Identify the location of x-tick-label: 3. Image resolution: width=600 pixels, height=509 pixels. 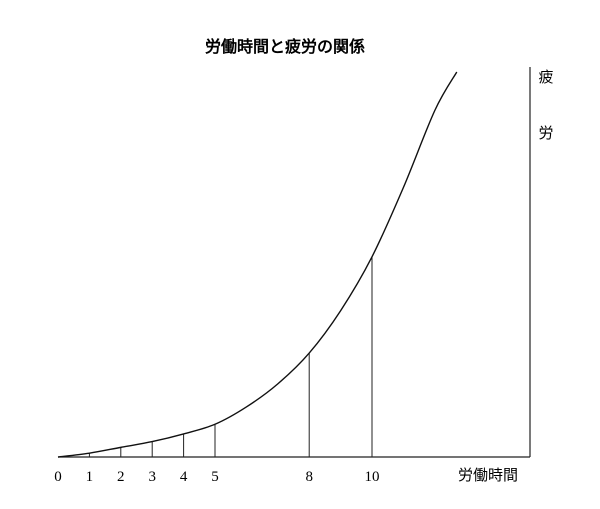
(152, 477).